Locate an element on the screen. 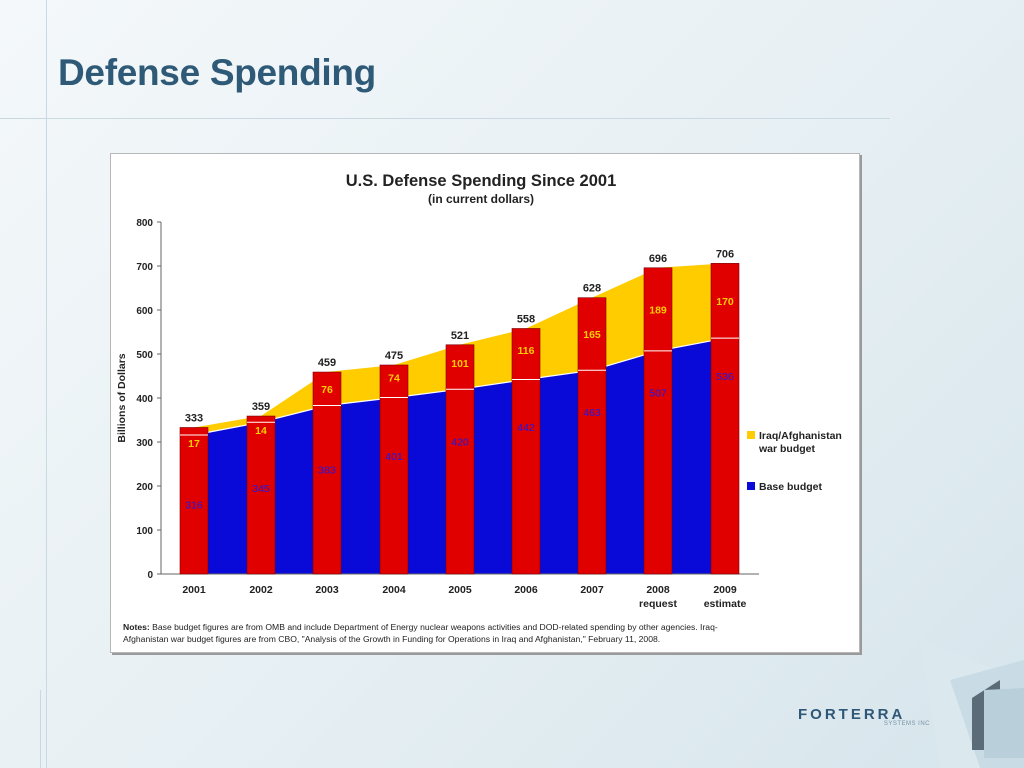 This screenshot has height=768, width=1024. total-label: 558 is located at coordinates (526, 319).